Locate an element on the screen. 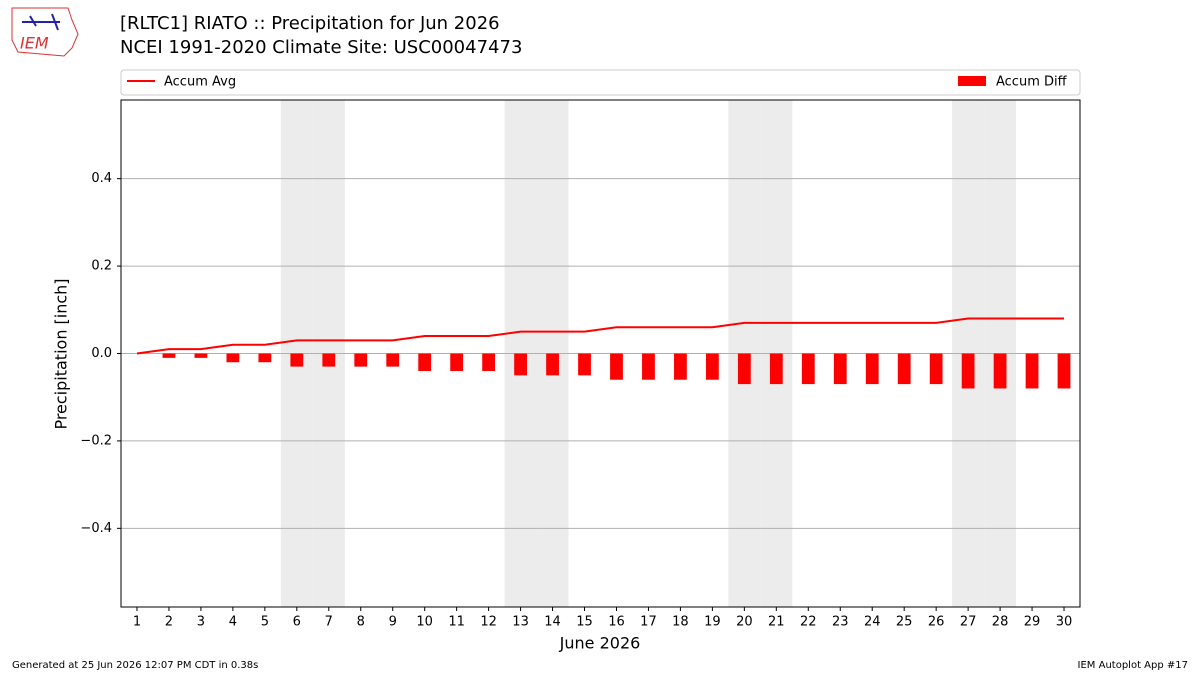 This screenshot has width=1200, height=679. x-tick-label: 25 is located at coordinates (904, 622).